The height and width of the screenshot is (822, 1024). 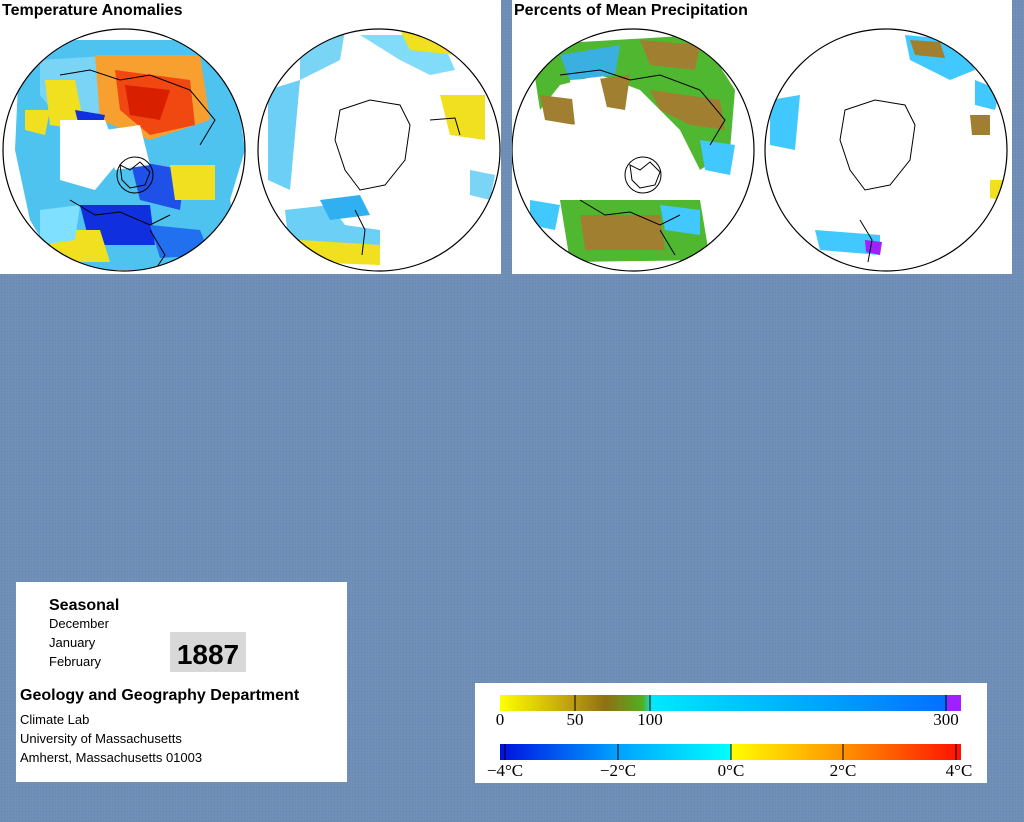 I want to click on temperature-left-globe-outline, so click(x=124, y=150).